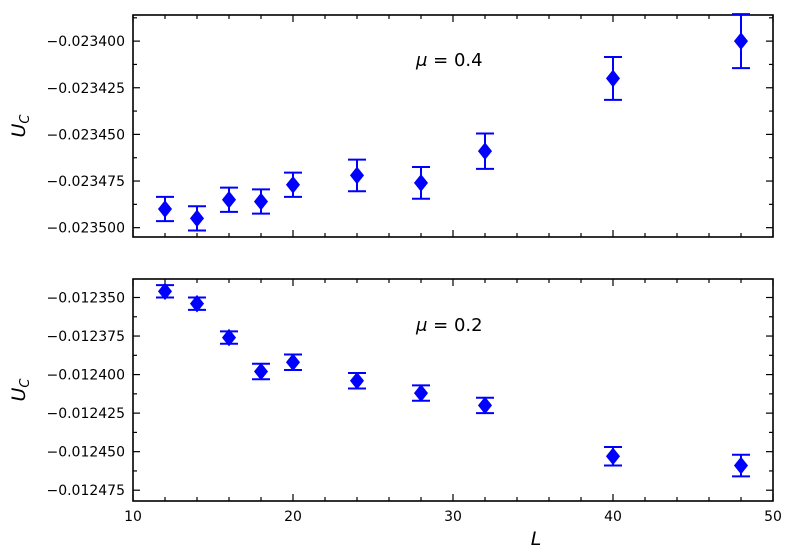 This screenshot has height=557, width=790. What do you see at coordinates (25, 119) in the screenshot?
I see `top-y-axis-label-sub: C` at bounding box center [25, 119].